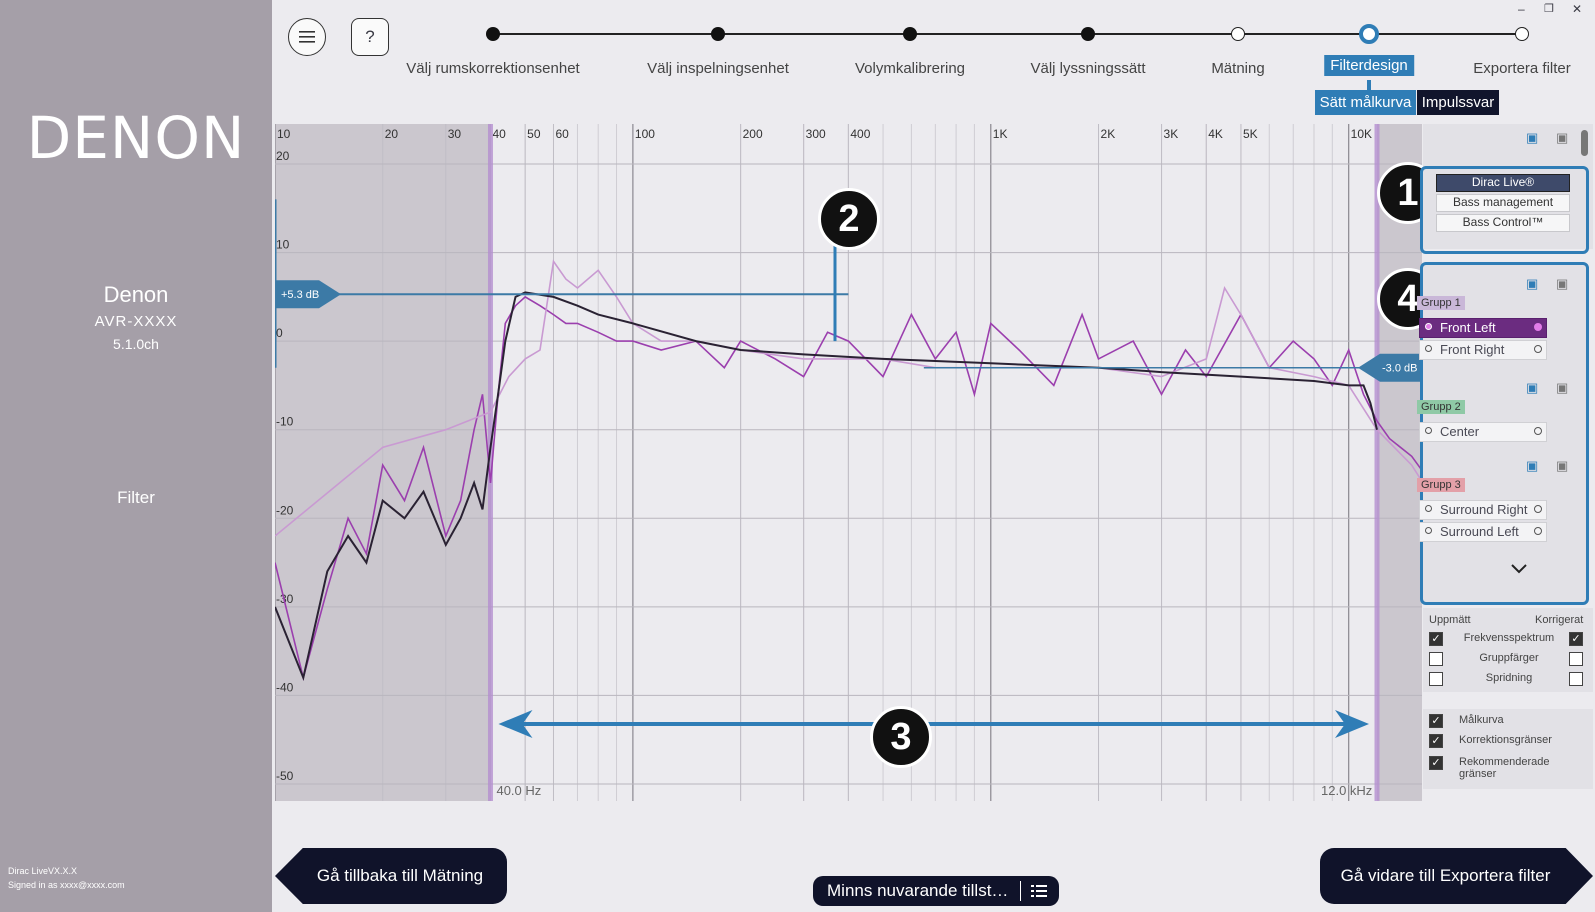 The image size is (1595, 912). What do you see at coordinates (1576, 639) in the screenshot?
I see `corrected-checkbox: ✓` at bounding box center [1576, 639].